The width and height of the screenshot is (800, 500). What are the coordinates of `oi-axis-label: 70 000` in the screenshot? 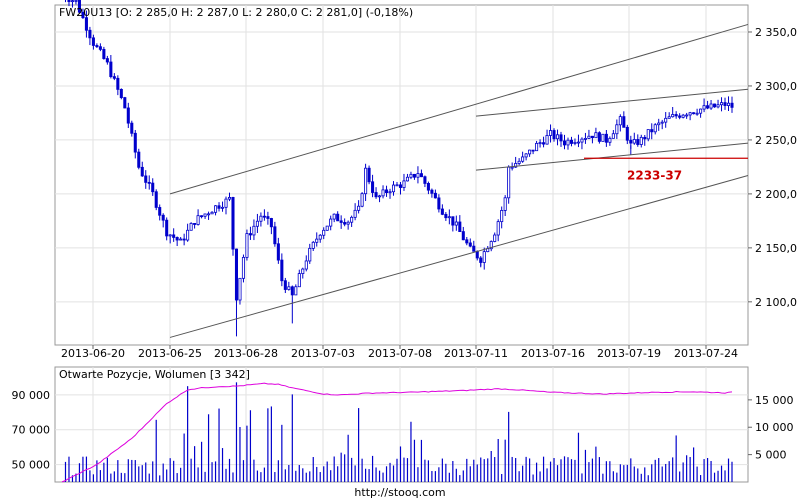 It's located at (31, 430).